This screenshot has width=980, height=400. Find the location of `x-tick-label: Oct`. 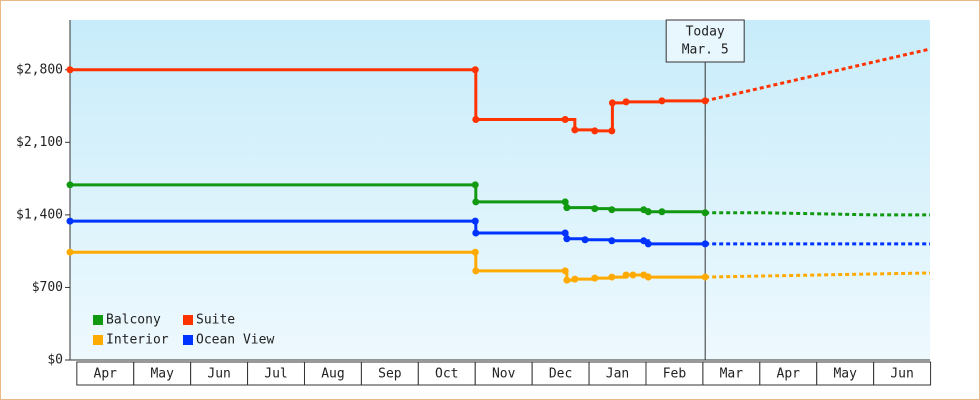

x-tick-label: Oct is located at coordinates (446, 374).